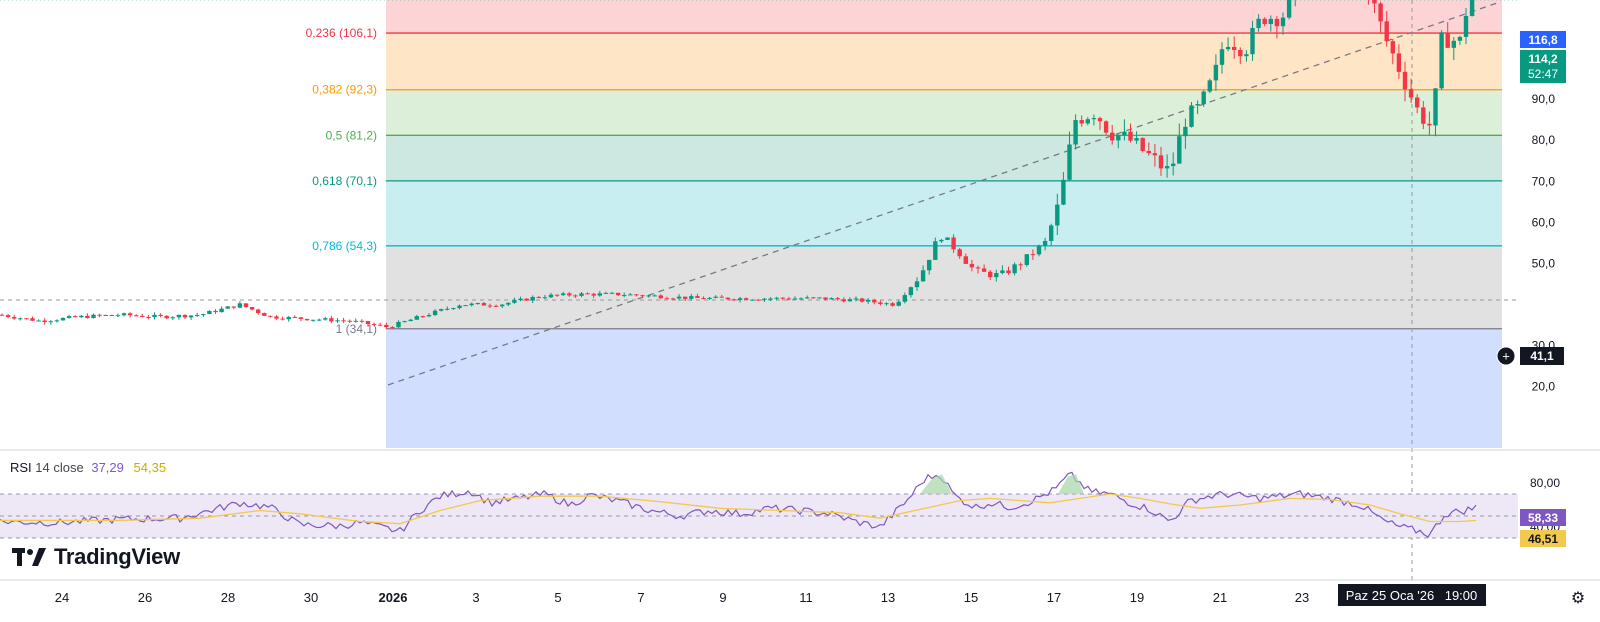 The height and width of the screenshot is (622, 1600). Describe the element at coordinates (1545, 483) in the screenshot. I see `rsi-axis-tick: 80,00` at that location.